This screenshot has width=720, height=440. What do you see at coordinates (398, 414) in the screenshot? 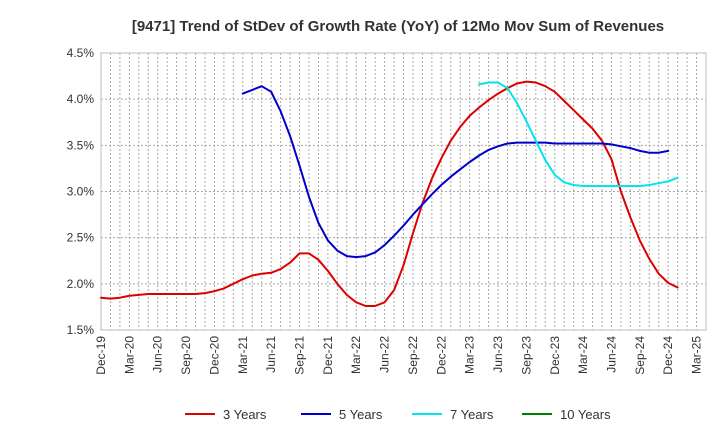
I see `legend: 3 Years 5 Years 7 Years 10 Years` at bounding box center [398, 414].